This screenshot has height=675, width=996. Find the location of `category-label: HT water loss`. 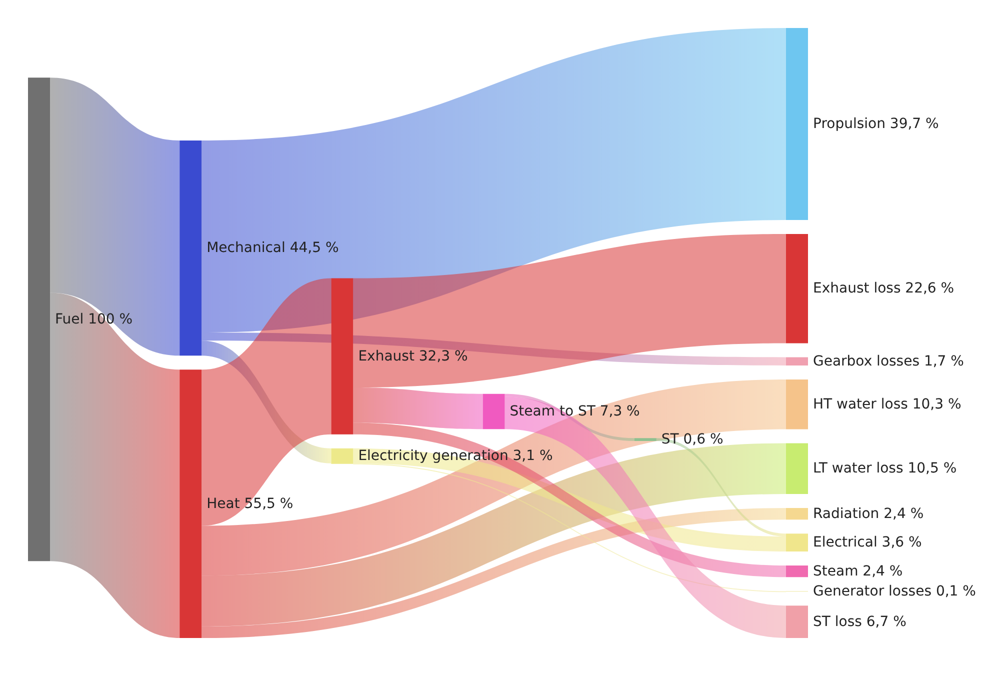

category-label: HT water loss is located at coordinates (860, 404).